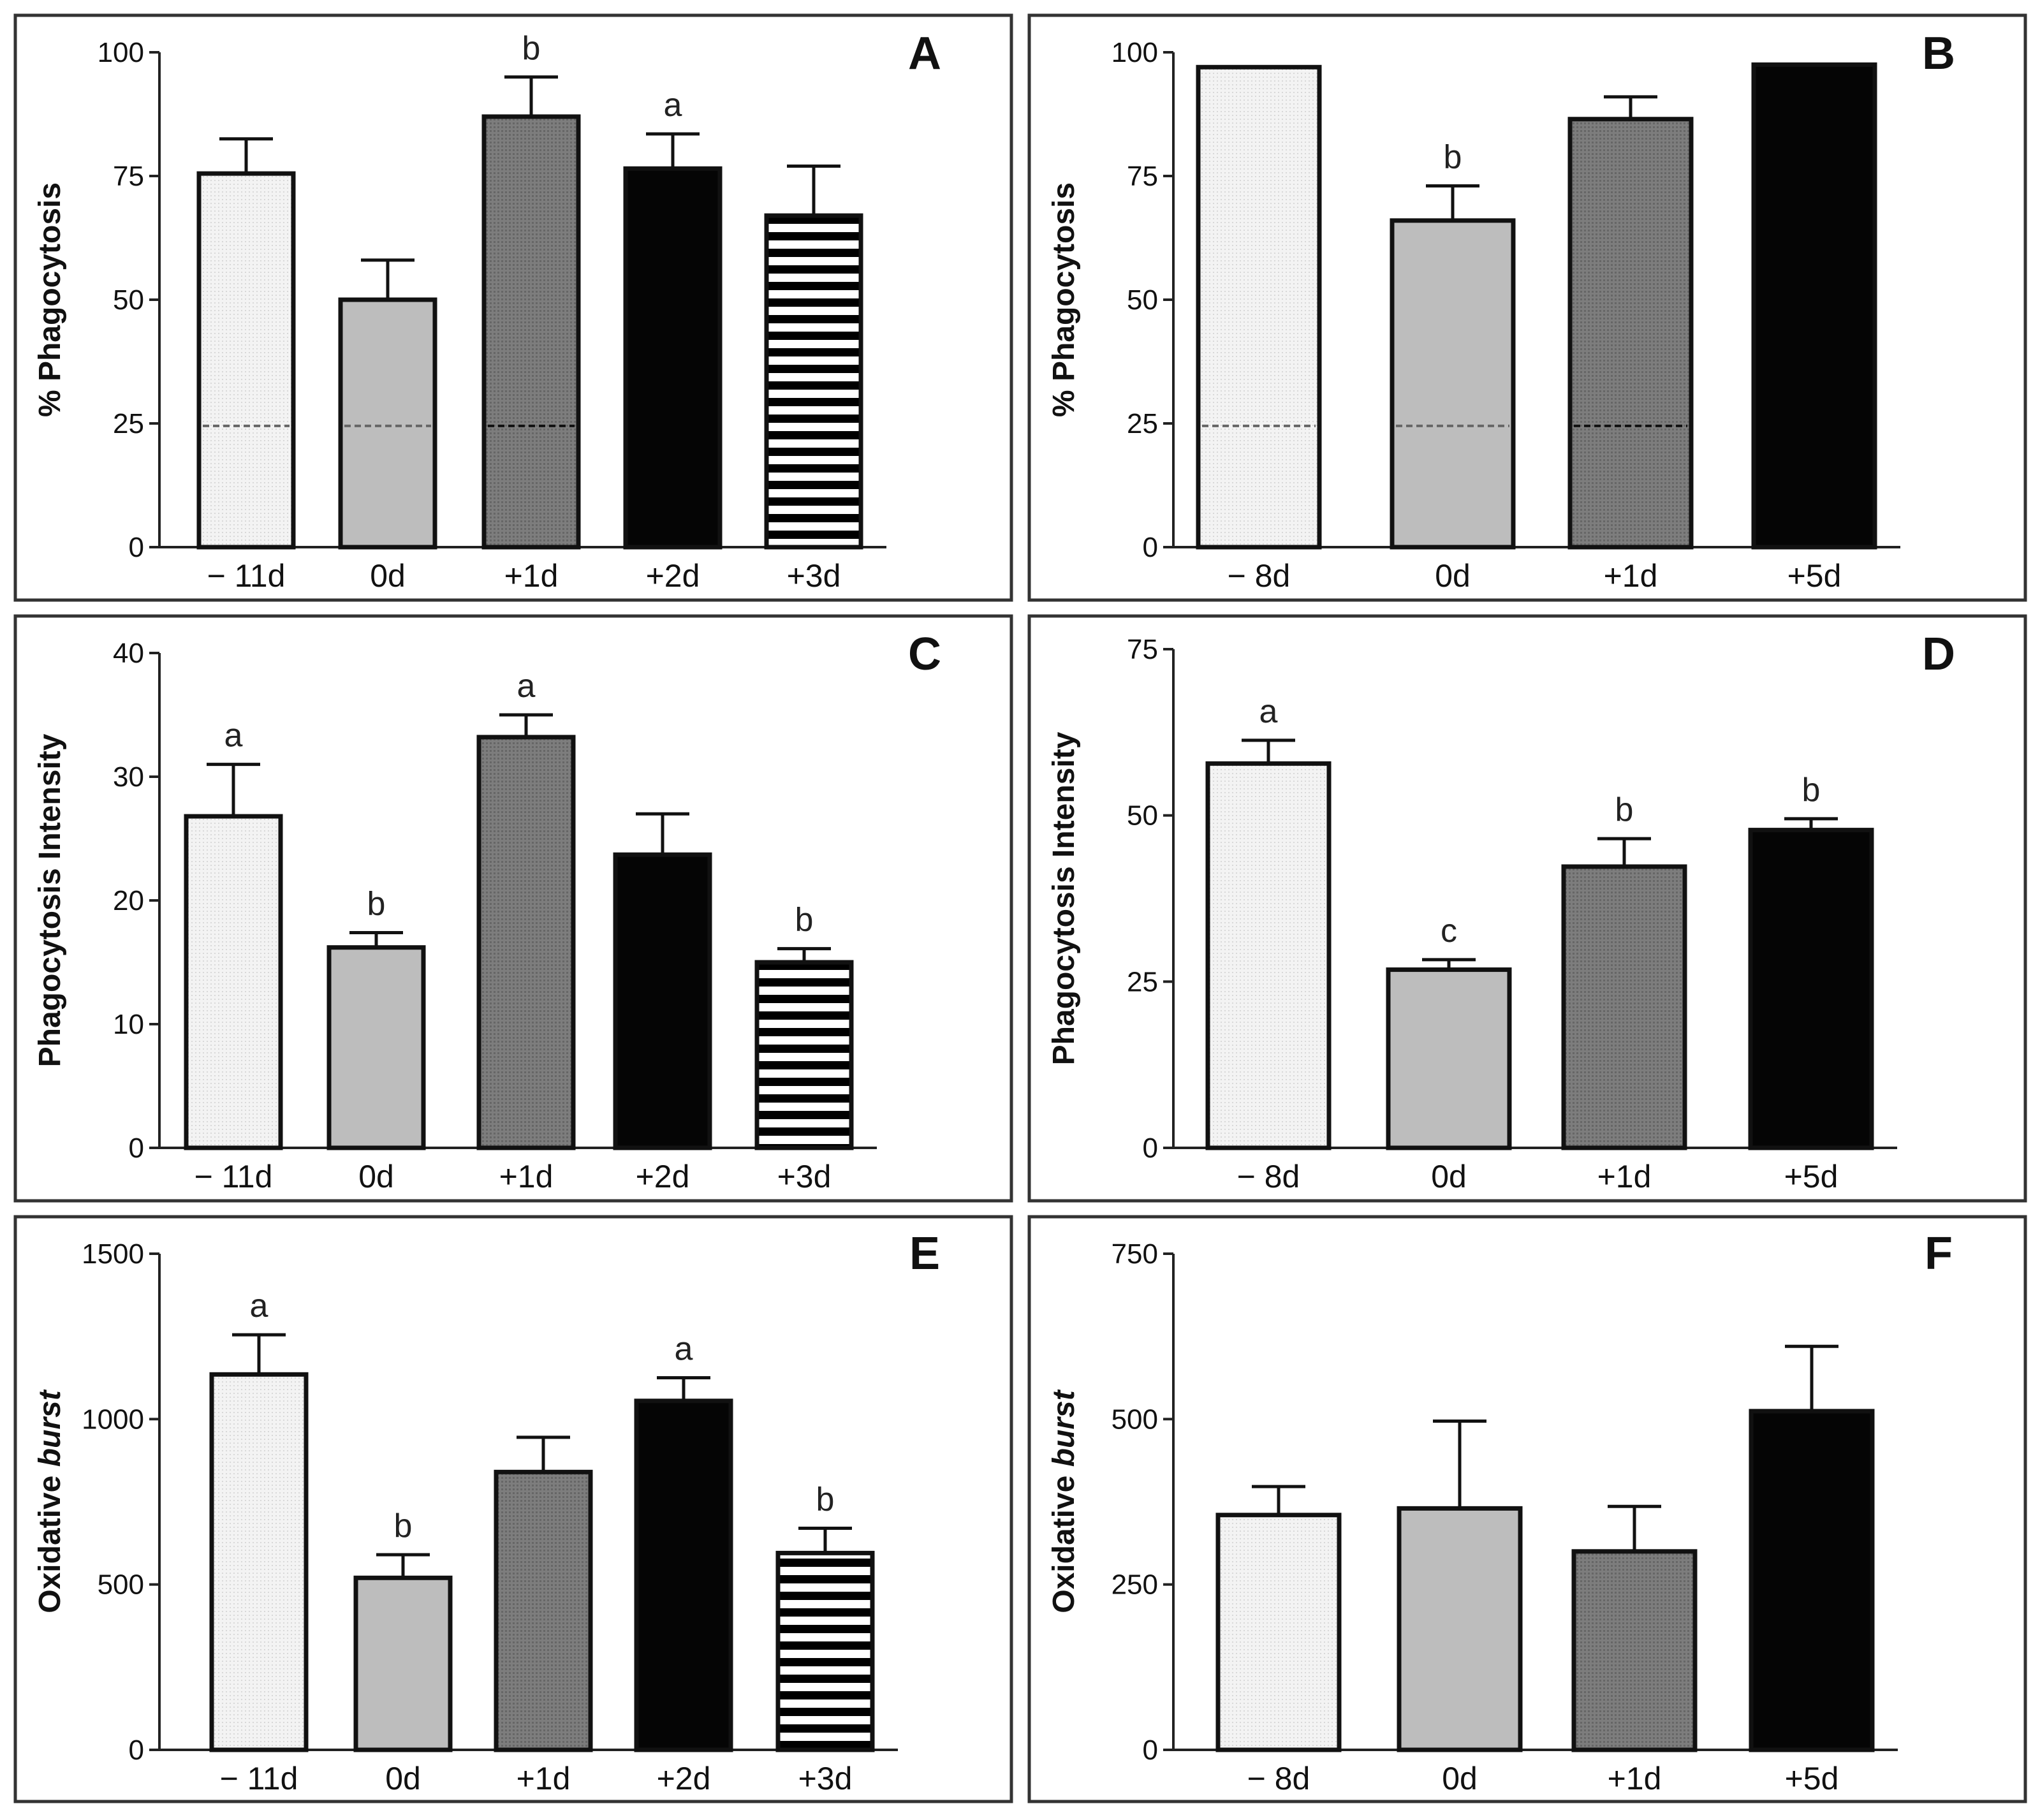 The width and height of the screenshot is (2040, 1820). I want to click on y-tick-label: 10, so click(128, 1024).